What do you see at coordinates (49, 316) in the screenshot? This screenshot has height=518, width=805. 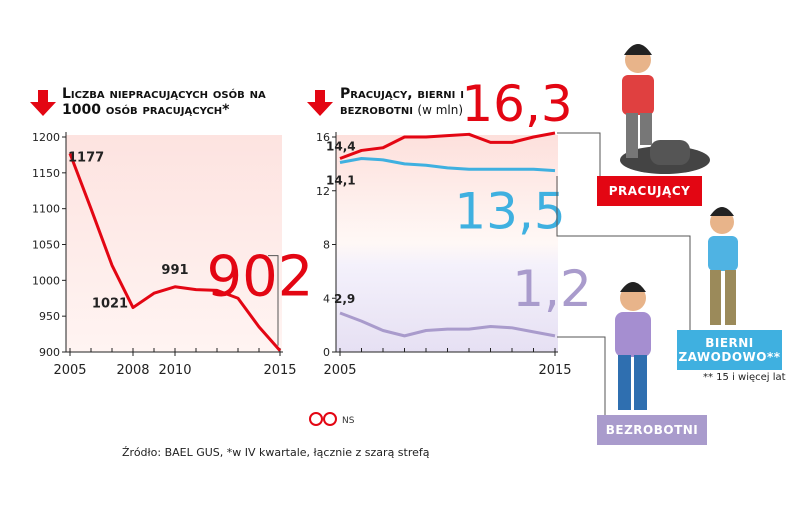 I see `y-tick-label: 950` at bounding box center [49, 316].